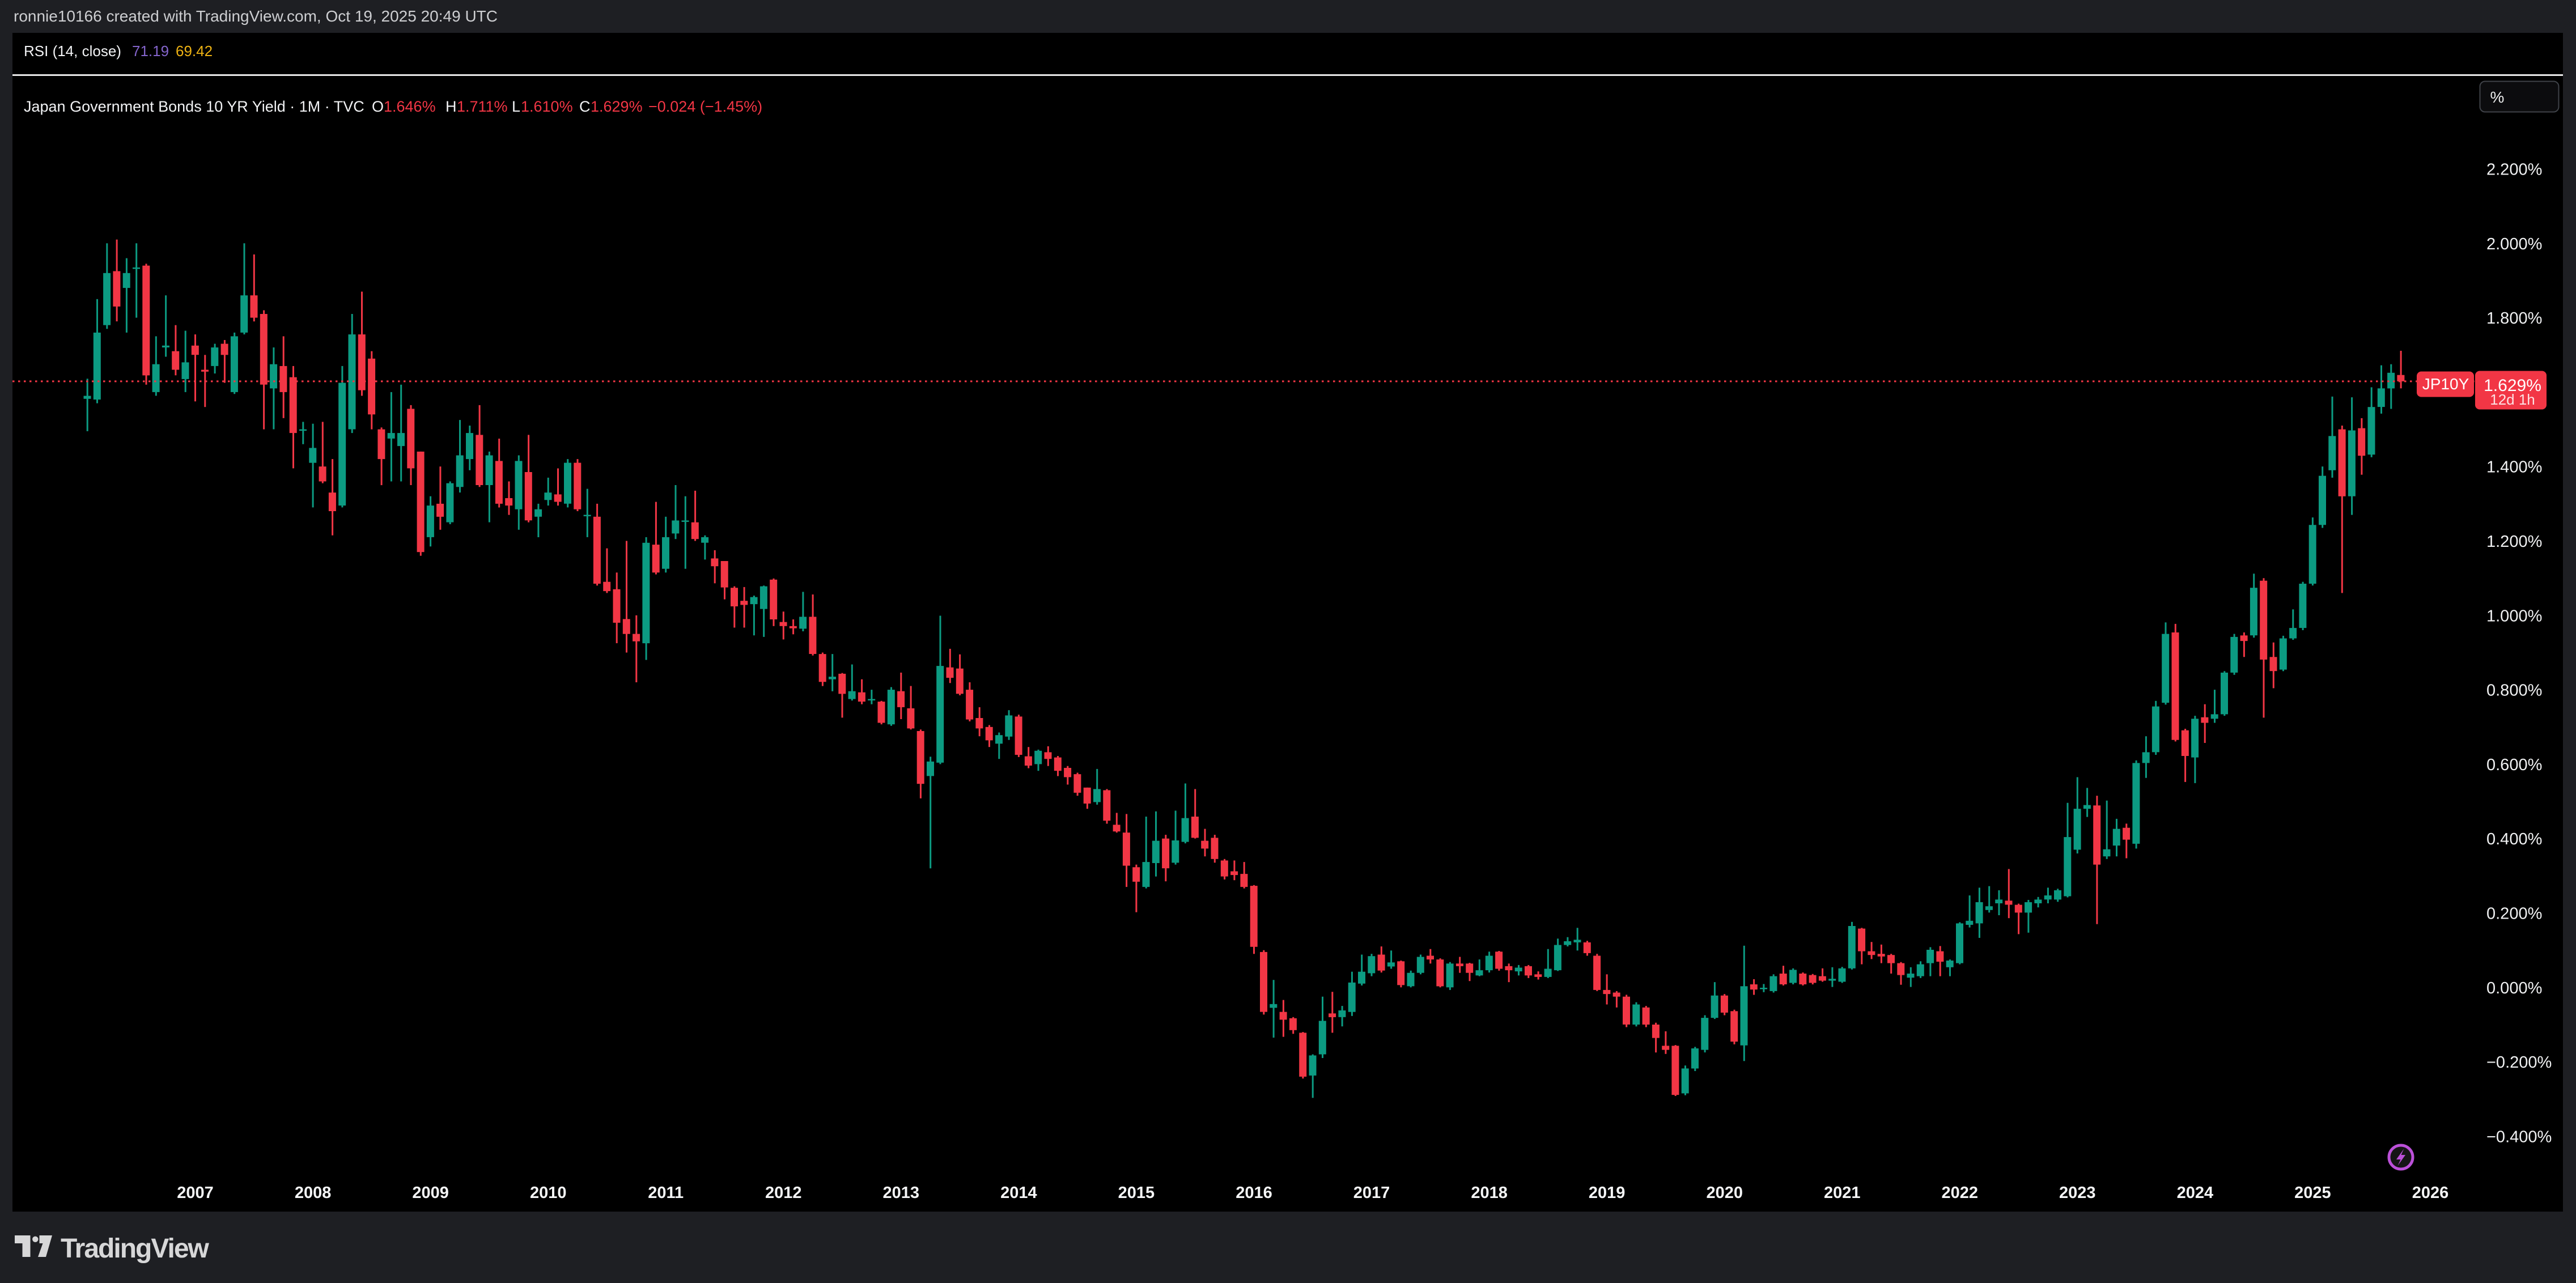 This screenshot has height=1283, width=2576. I want to click on svg-text: 2011, so click(666, 1193).